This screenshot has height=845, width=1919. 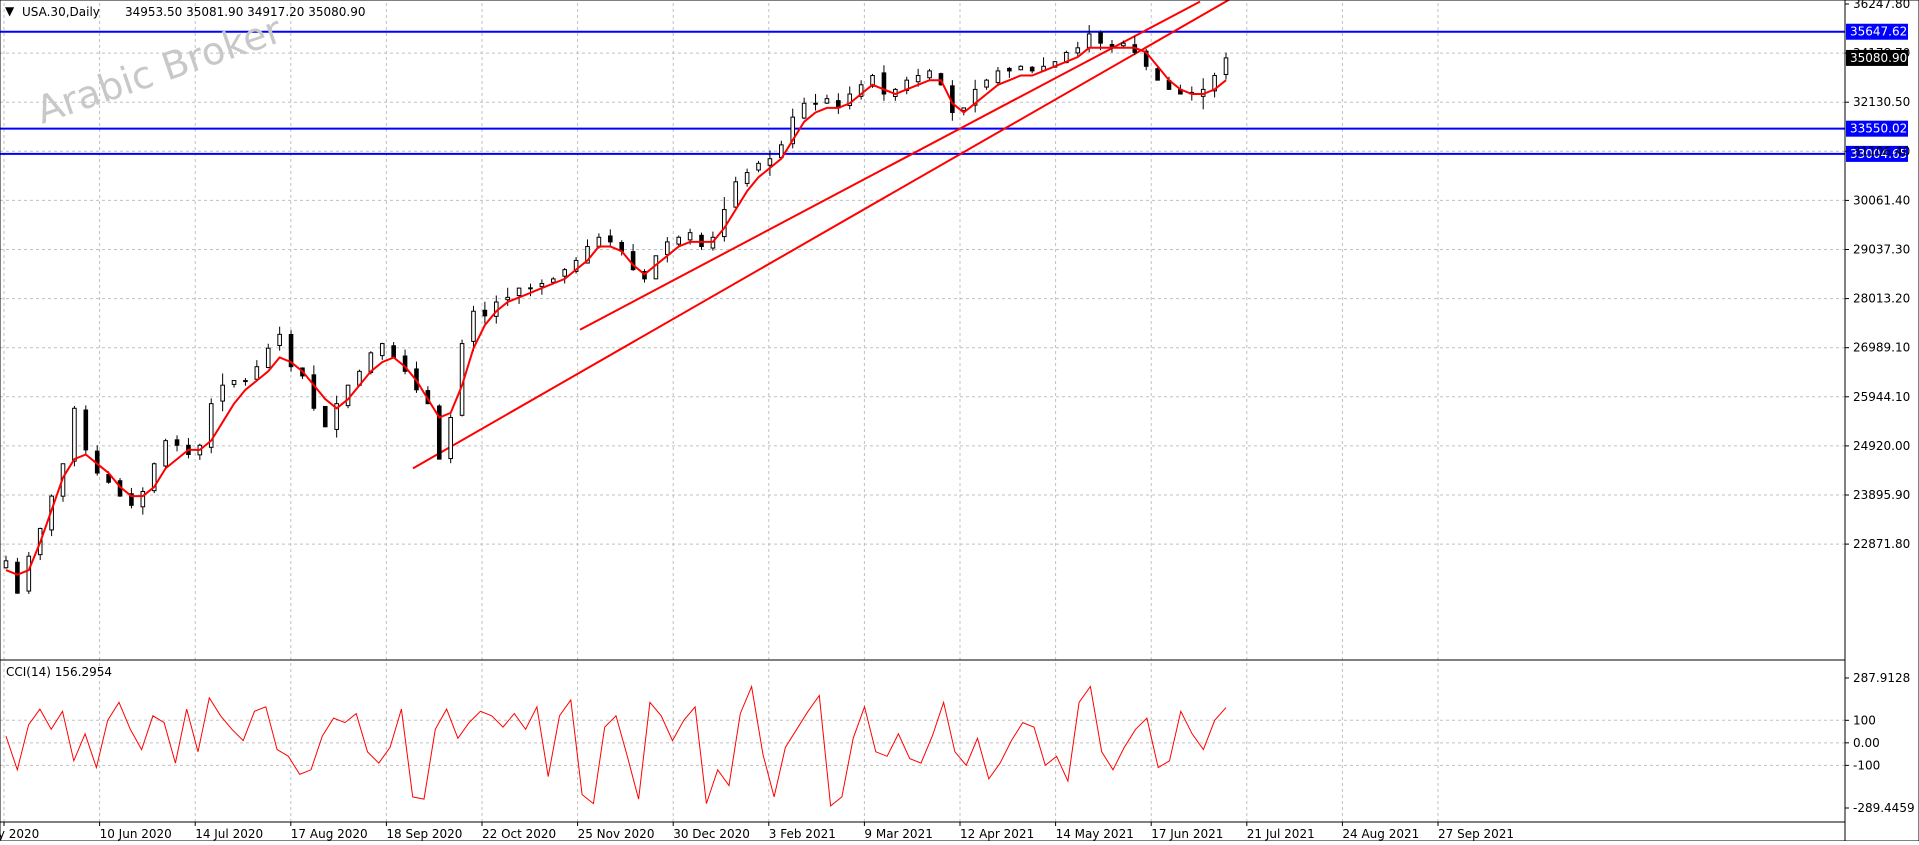 I want to click on price-tick-label: 25944.10, so click(x=1881, y=397).